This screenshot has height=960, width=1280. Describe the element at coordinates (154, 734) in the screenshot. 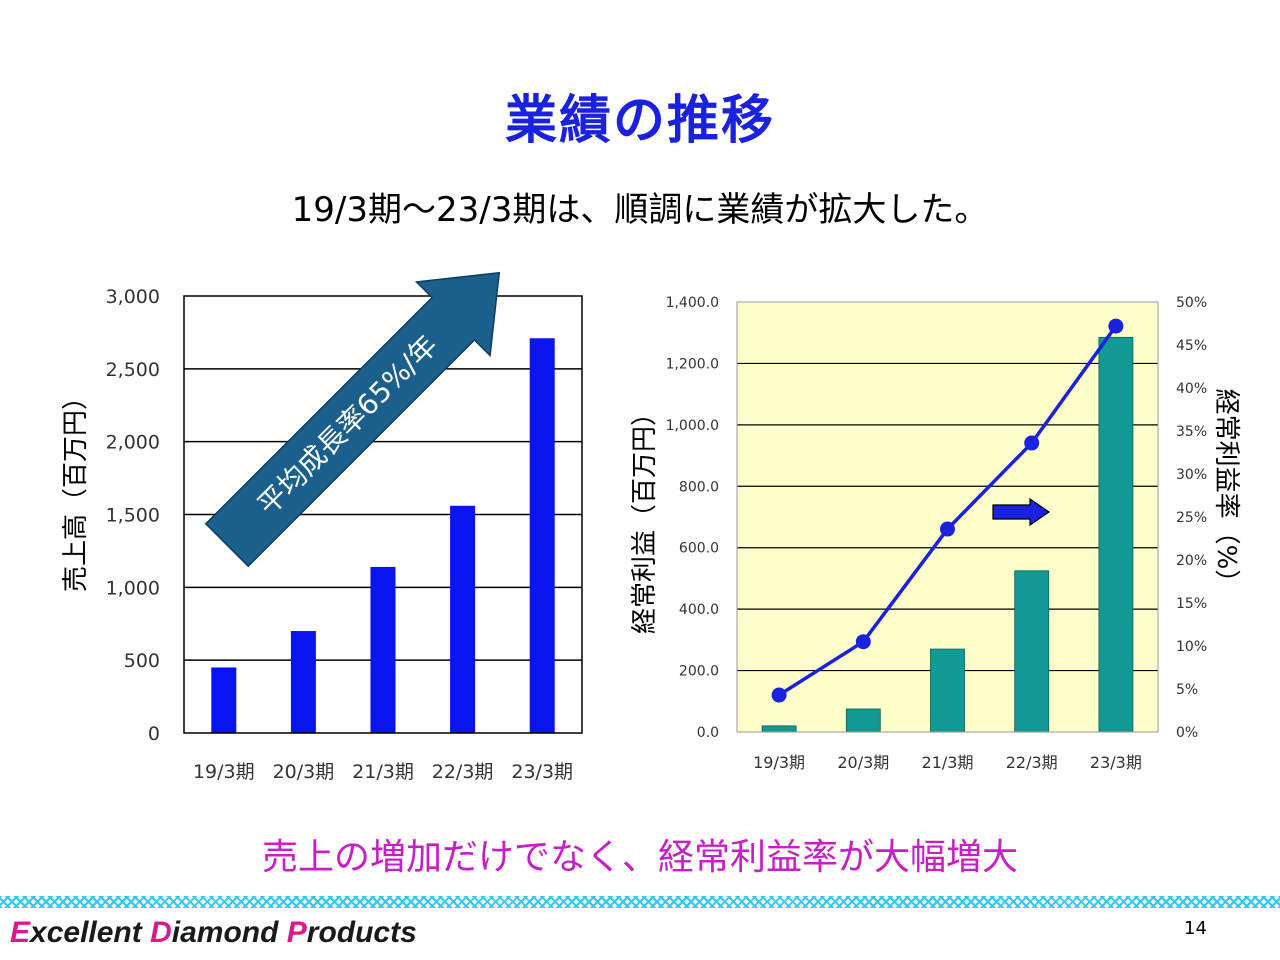

I see `sales-y-tick-label: 0` at that location.